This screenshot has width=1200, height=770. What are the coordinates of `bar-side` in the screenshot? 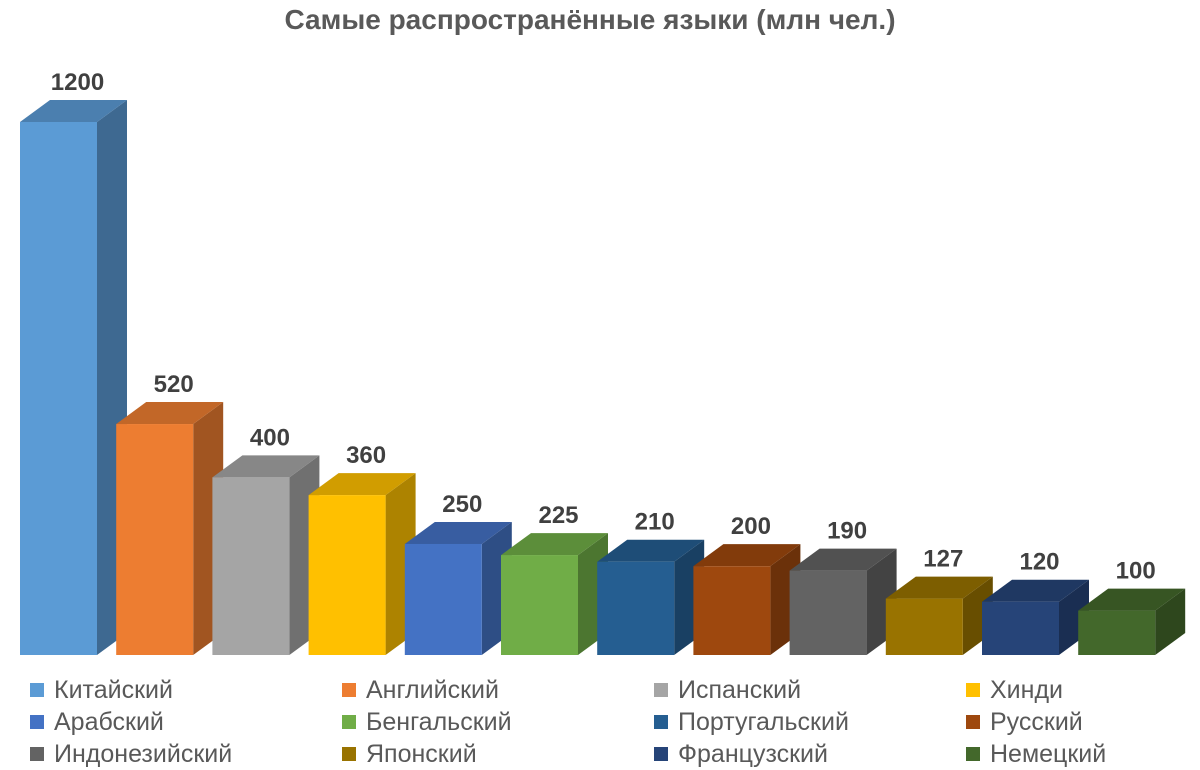 It's located at (1170, 621).